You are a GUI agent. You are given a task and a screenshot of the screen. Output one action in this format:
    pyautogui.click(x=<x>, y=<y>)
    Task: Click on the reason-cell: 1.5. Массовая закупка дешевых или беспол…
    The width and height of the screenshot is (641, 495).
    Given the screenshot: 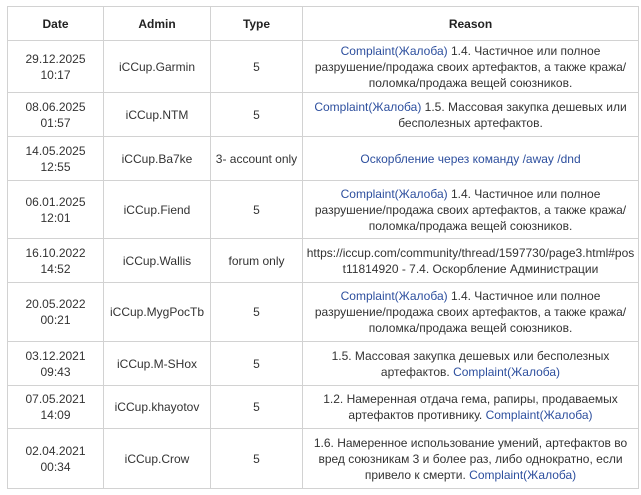 What is the action you would take?
    pyautogui.click(x=470, y=363)
    